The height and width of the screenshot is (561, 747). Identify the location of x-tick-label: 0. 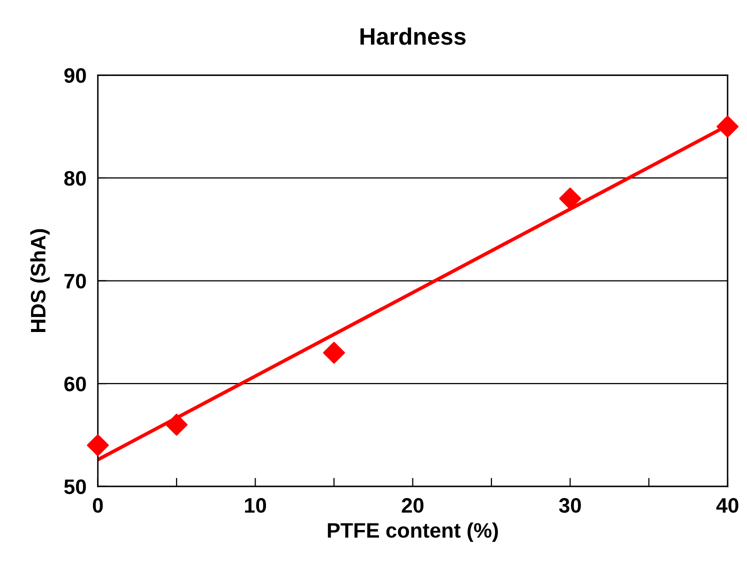
(97, 505).